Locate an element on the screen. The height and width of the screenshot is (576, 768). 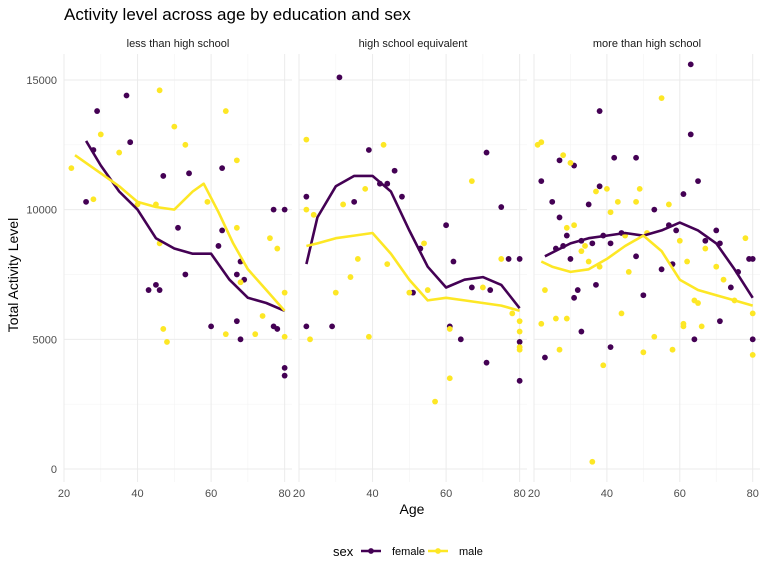
facet-label: more than high school is located at coordinates (647, 44).